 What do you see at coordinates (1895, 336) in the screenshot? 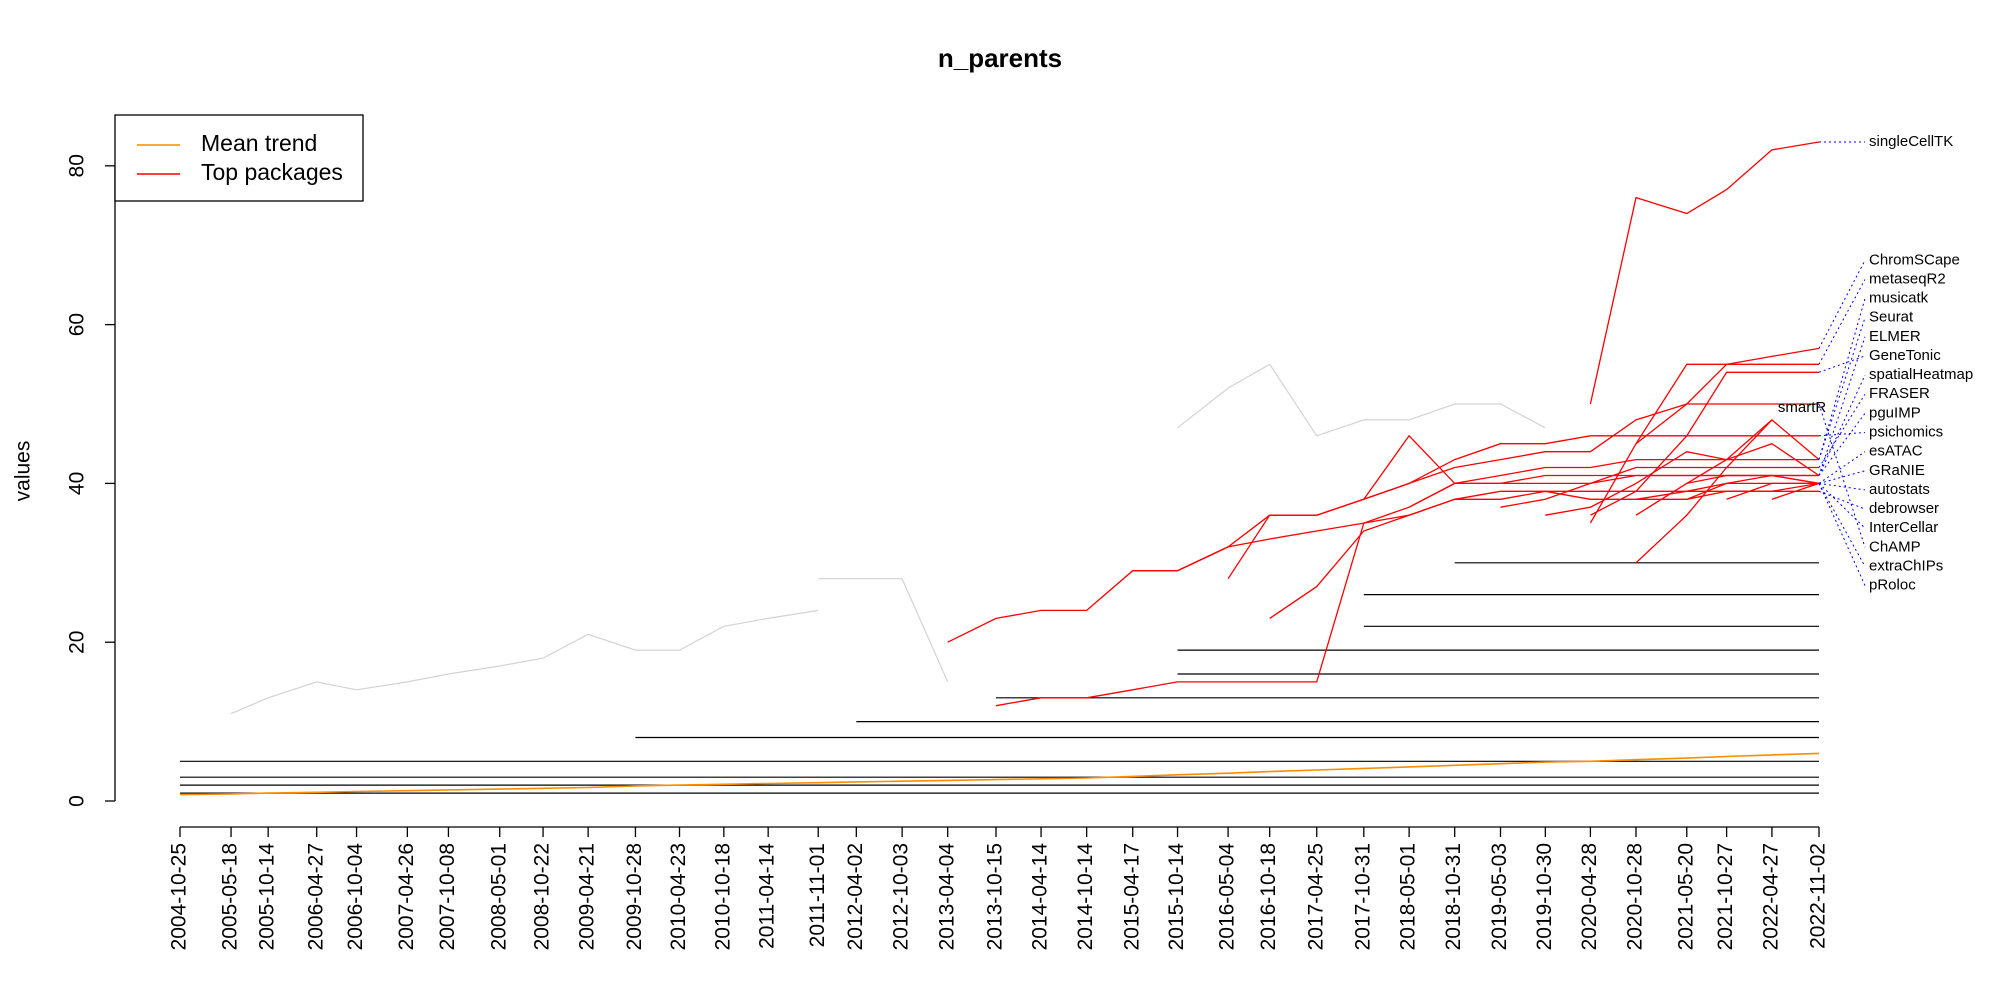
I see `package-label: ELMER` at bounding box center [1895, 336].